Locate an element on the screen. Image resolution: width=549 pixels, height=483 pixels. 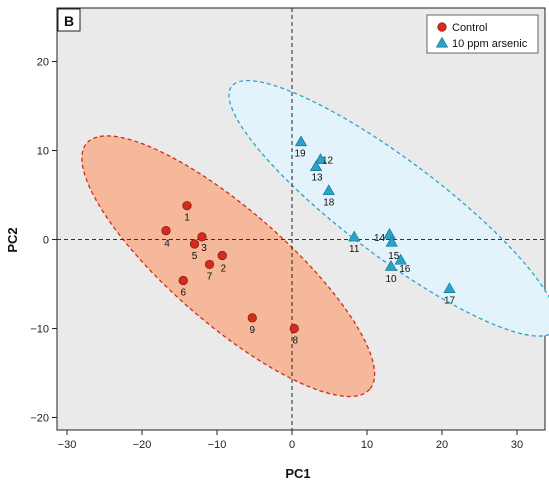
y-tick-label: 0 is located at coordinates (46, 241).